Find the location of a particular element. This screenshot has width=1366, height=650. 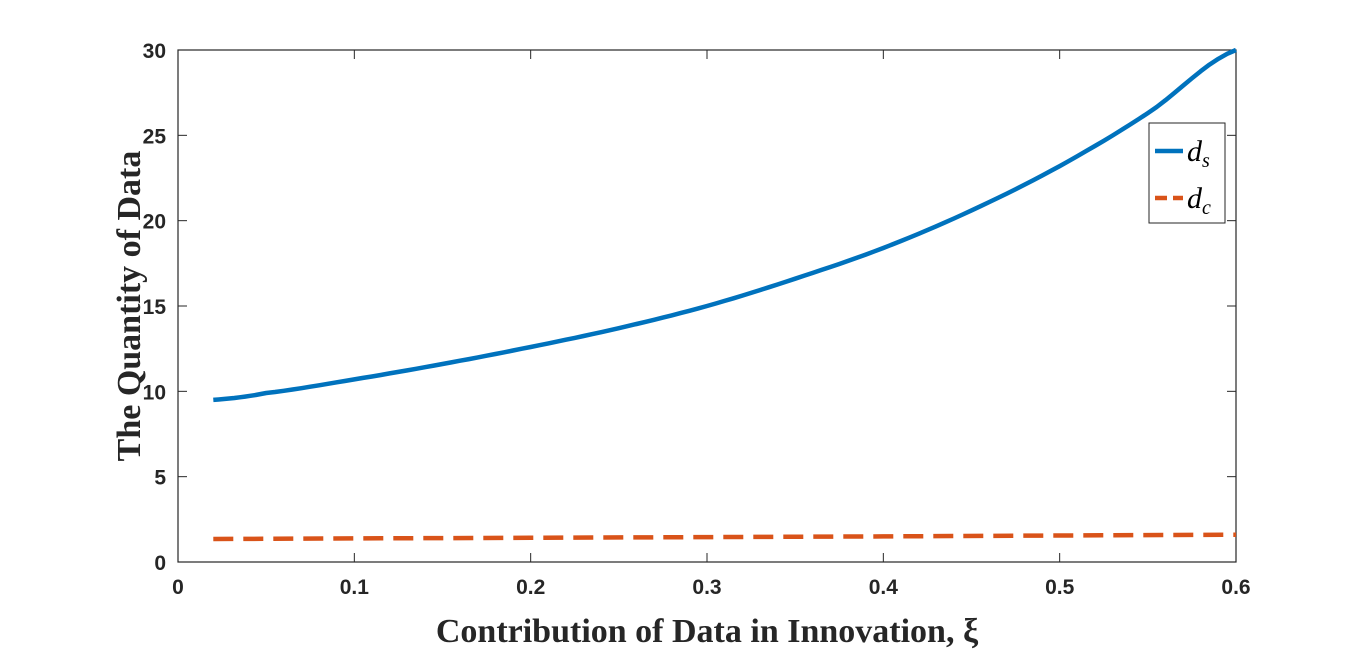

x-tick-label: 0.2 is located at coordinates (530, 587).